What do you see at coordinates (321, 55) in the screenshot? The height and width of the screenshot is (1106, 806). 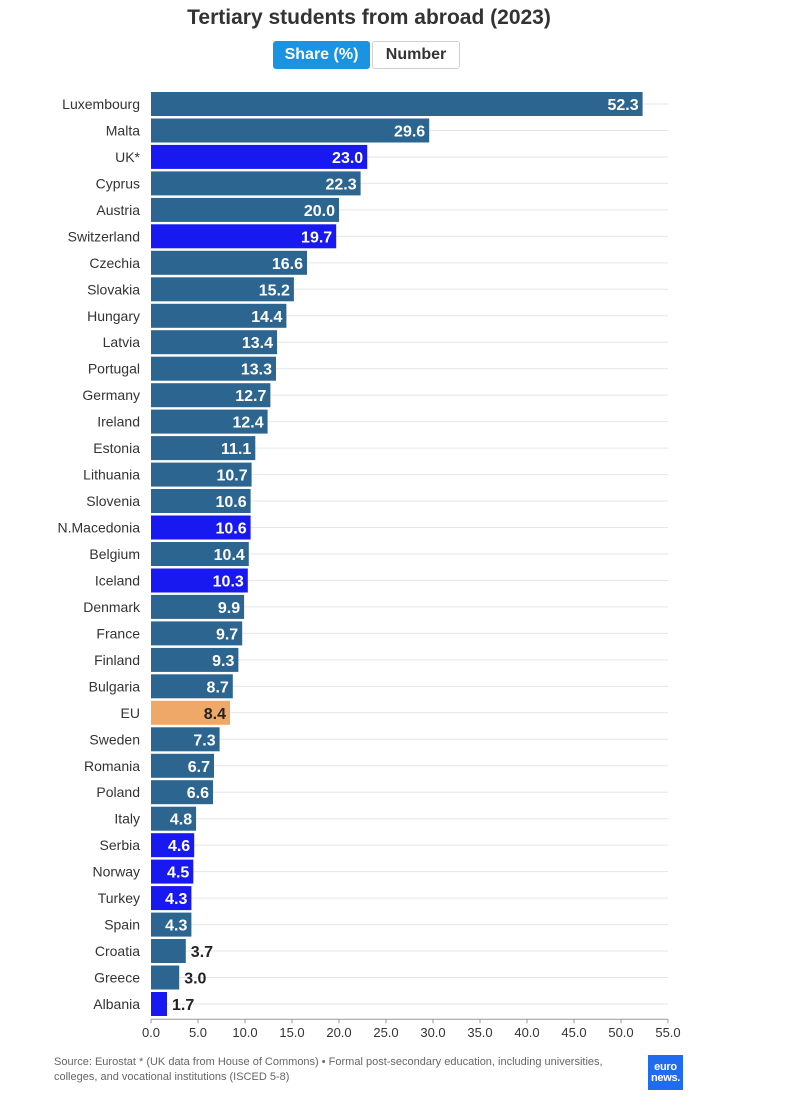 I see `share-toggle-button: Share (%)` at bounding box center [321, 55].